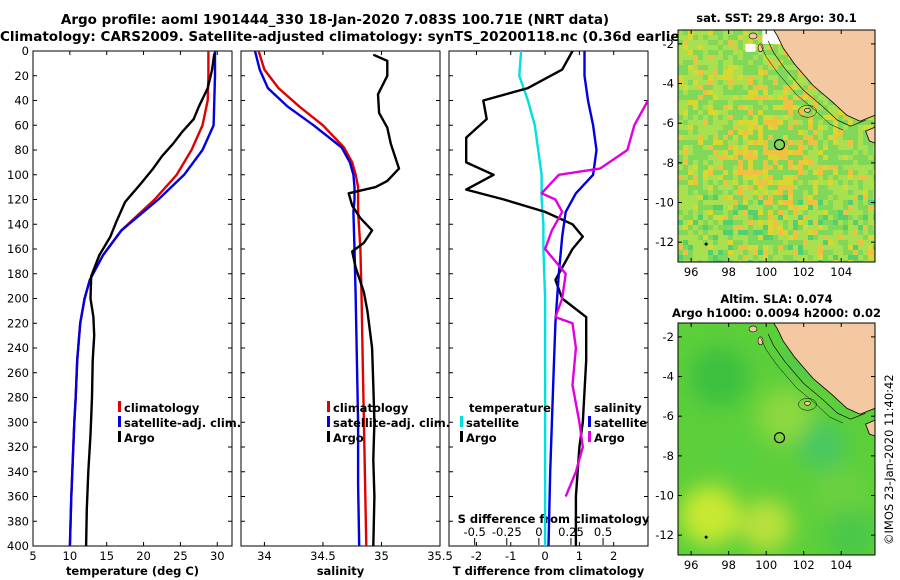 The height and width of the screenshot is (580, 900). What do you see at coordinates (18, 546) in the screenshot?
I see `y-tick-label: 400` at bounding box center [18, 546].